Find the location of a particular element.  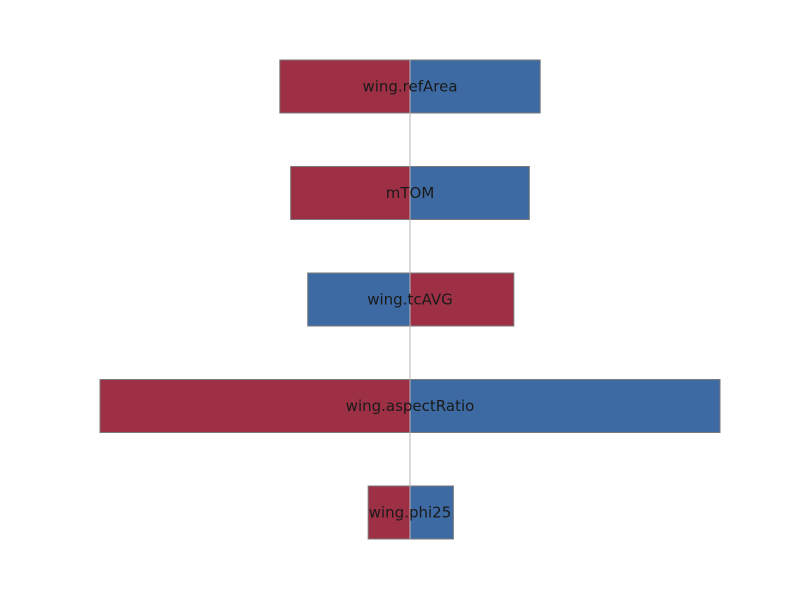

category-label-wing-phi25: wing.phi25 is located at coordinates (410, 513).